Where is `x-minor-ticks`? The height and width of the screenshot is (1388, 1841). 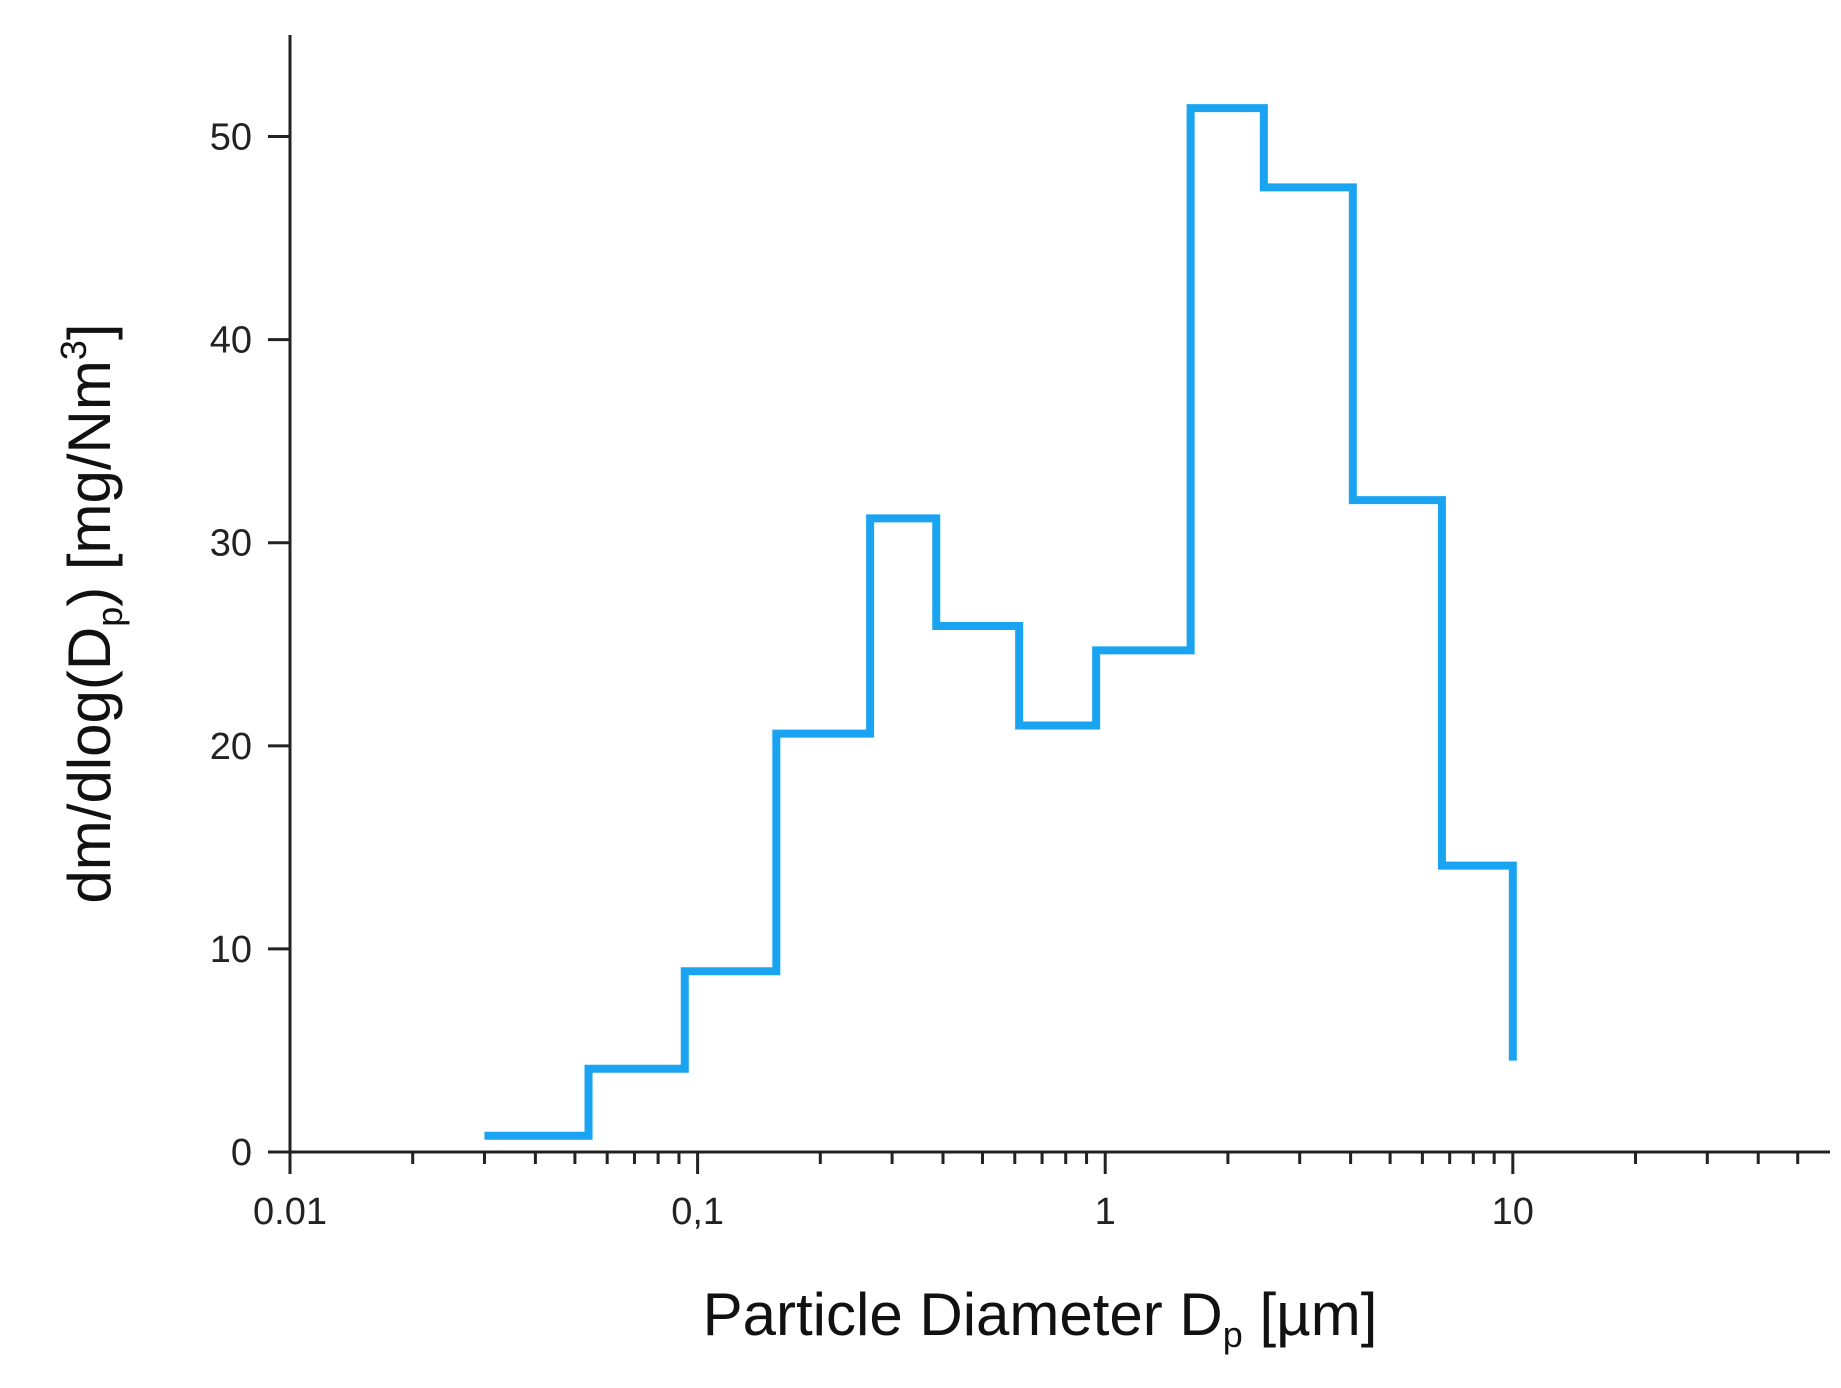 x-minor-ticks is located at coordinates (1105, 1158).